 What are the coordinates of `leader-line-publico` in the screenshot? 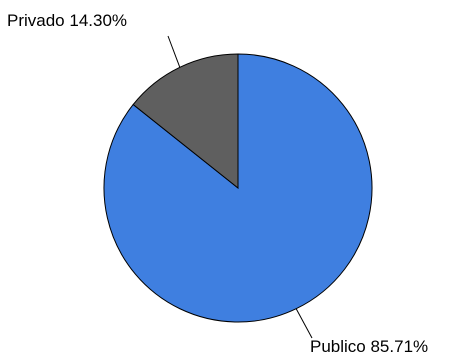 It's located at (304, 323).